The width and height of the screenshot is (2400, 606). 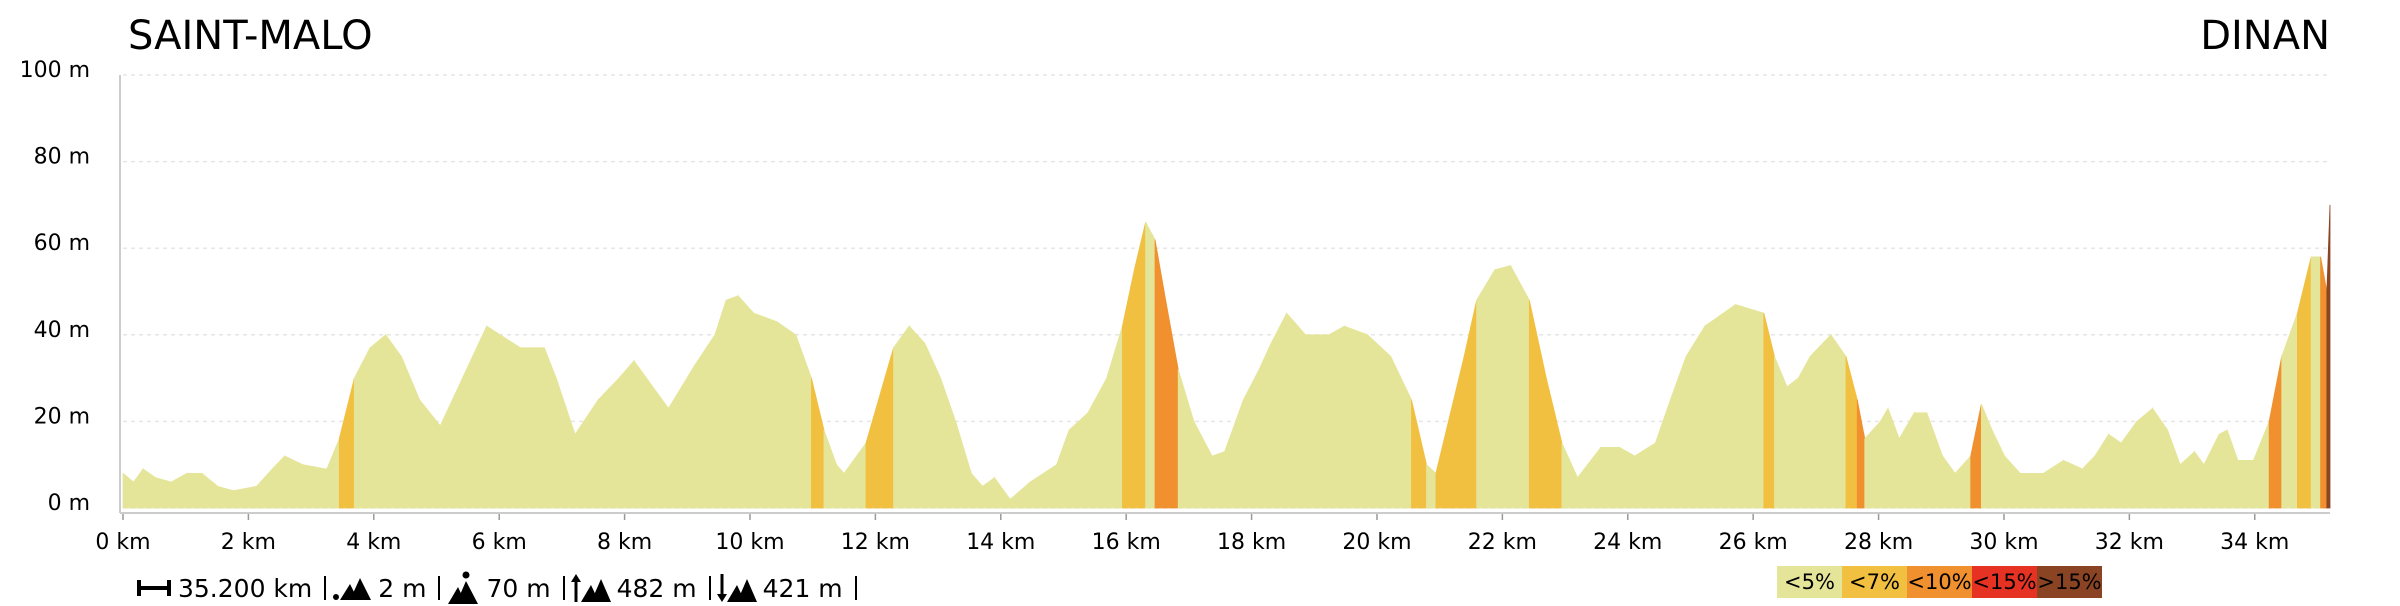 I want to click on x-tick-label: 4 km, so click(x=373, y=542).